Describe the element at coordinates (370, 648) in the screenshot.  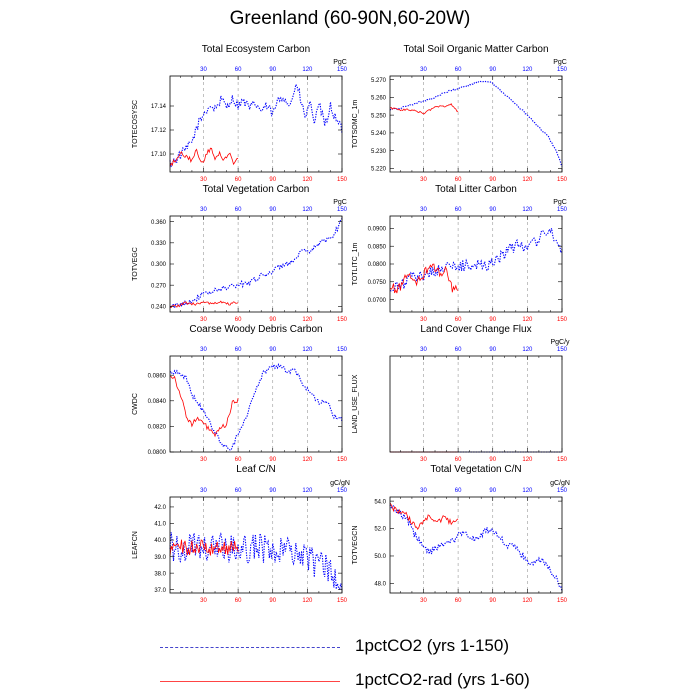
I see `legend-entry-1pctco2: 1pctCO2 (yrs 1-150)` at that location.